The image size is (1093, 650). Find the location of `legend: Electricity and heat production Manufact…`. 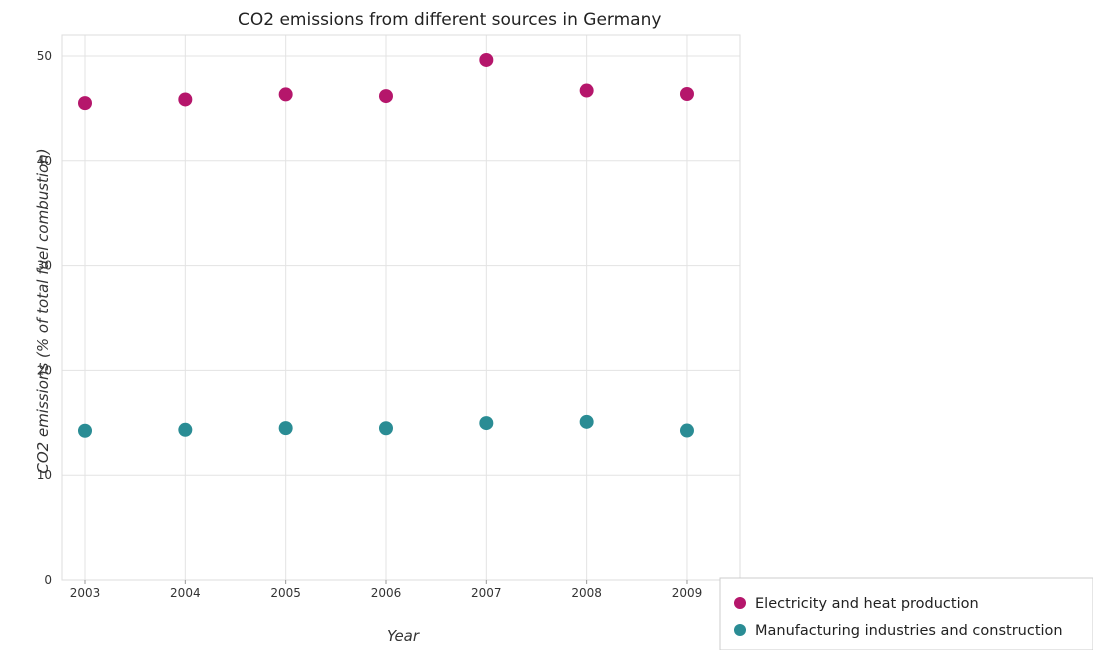

legend: Electricity and heat production Manufact… is located at coordinates (906, 613).